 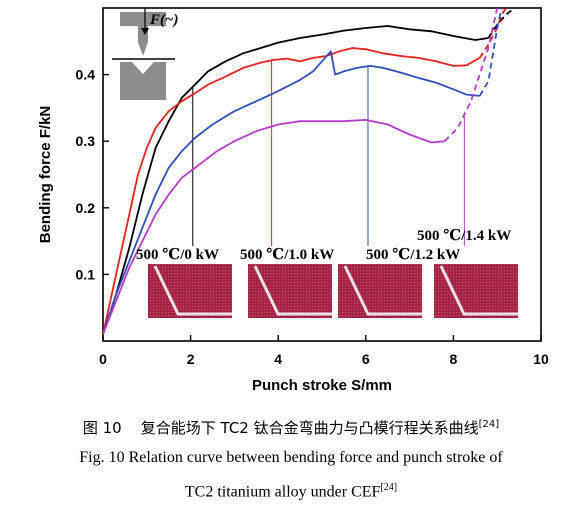 I want to click on punch-die-icon: F(~), so click(x=145, y=54).